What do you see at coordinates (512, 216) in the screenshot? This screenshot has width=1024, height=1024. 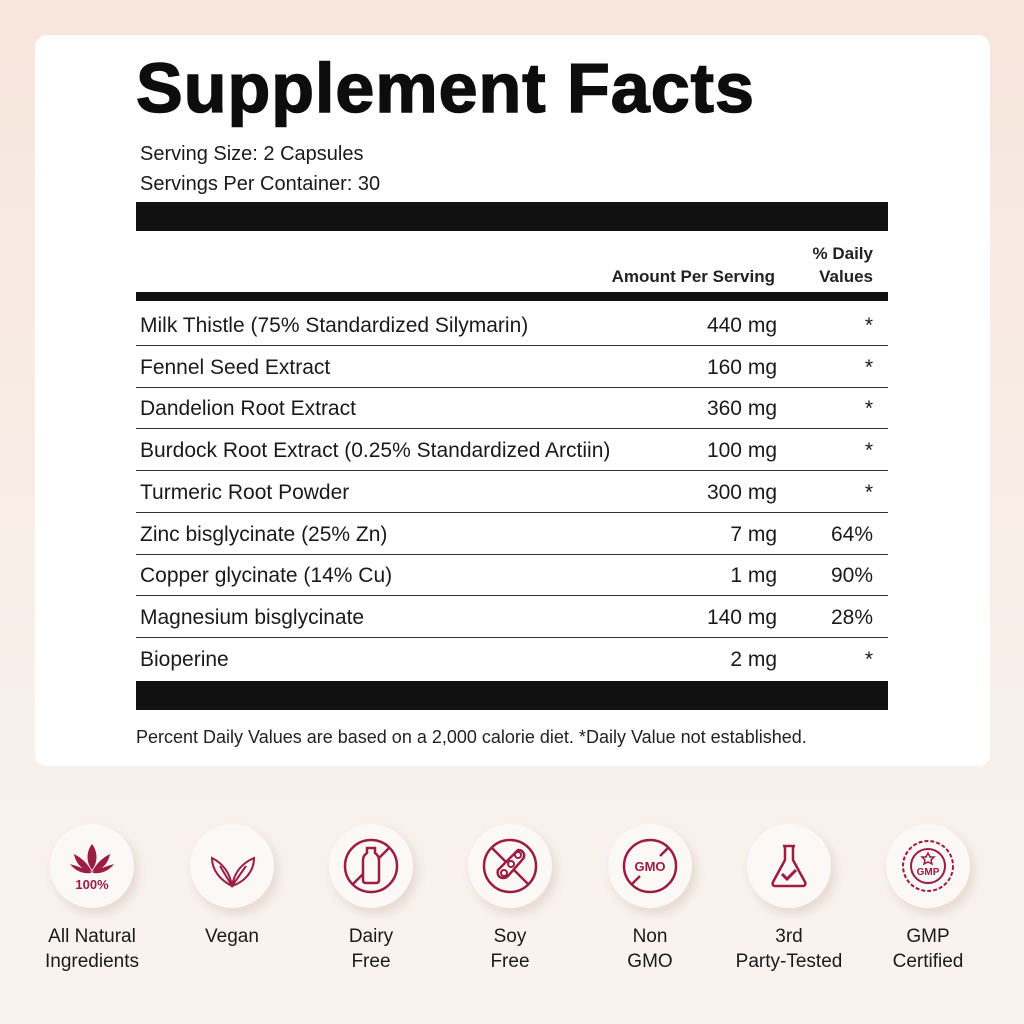 I see `top-divider-bar` at bounding box center [512, 216].